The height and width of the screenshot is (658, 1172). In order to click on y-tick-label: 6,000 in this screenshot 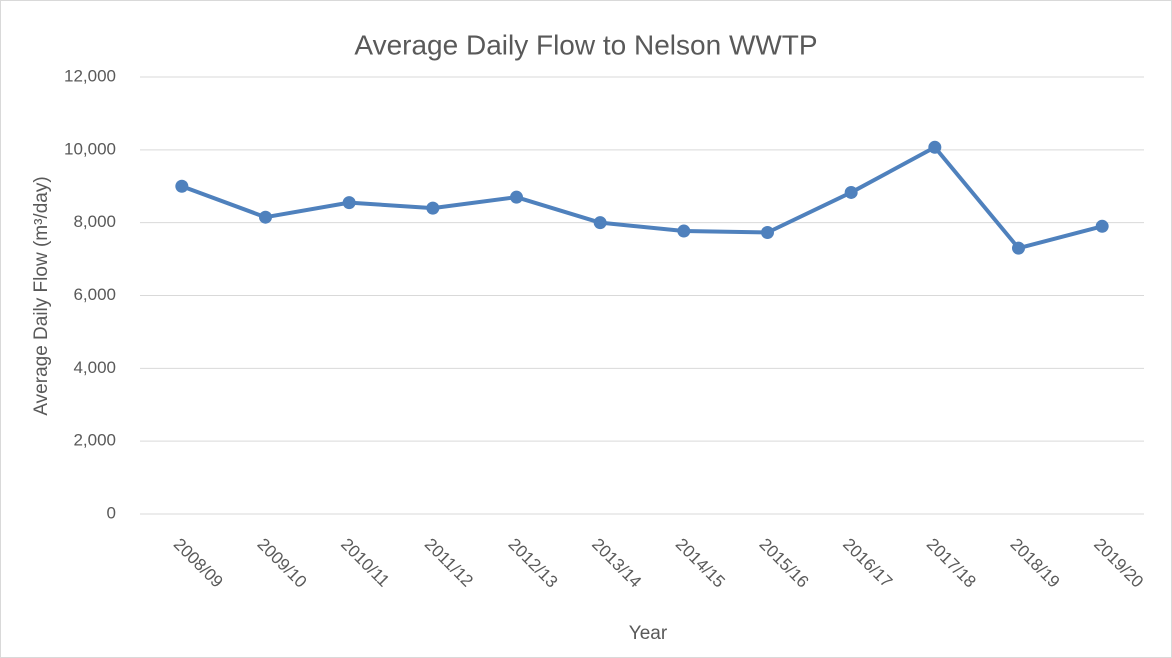, I will do `click(94, 294)`.